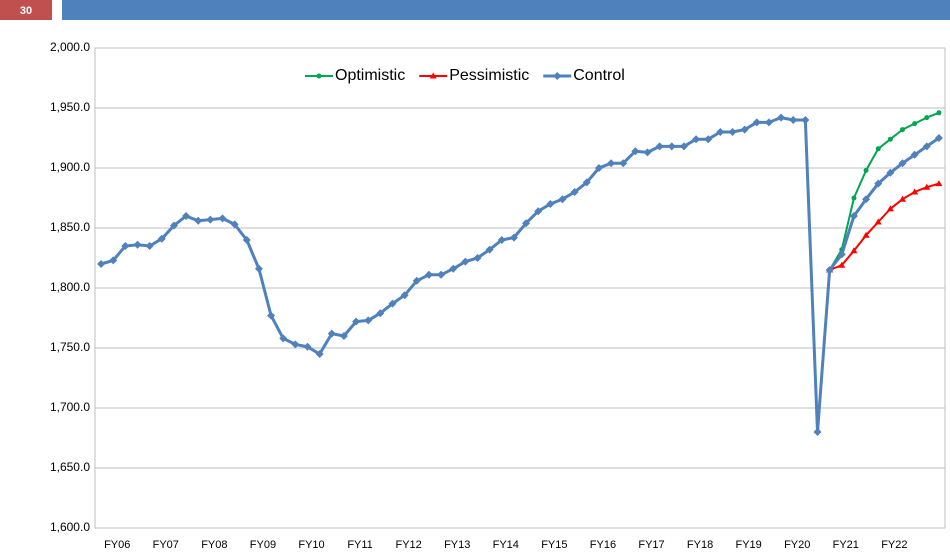  What do you see at coordinates (894, 545) in the screenshot?
I see `x-tick-label: FY22` at bounding box center [894, 545].